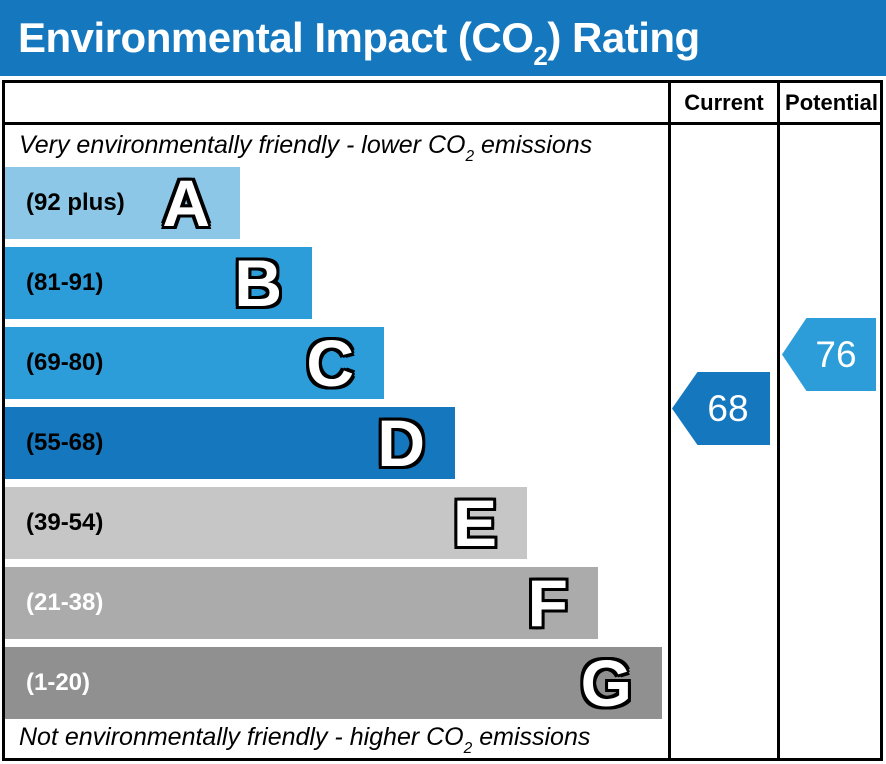 The height and width of the screenshot is (764, 886). Describe the element at coordinates (474, 523) in the screenshot. I see `band-letter-e: E` at that location.